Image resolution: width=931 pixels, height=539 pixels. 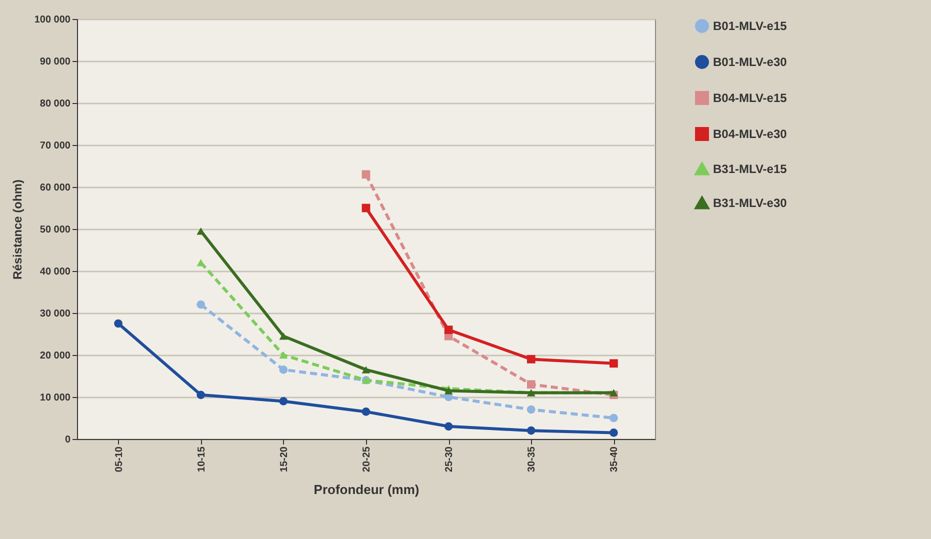 I want to click on y-tick-label: 70 000, so click(x=55, y=146).